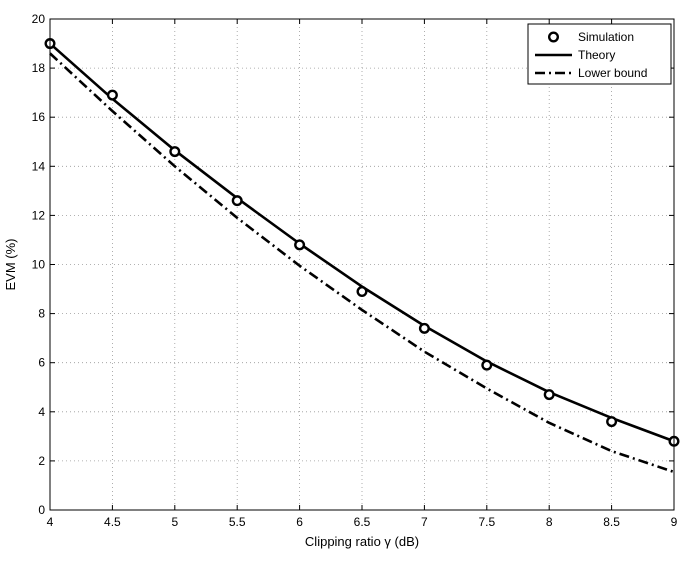 The height and width of the screenshot is (563, 692). I want to click on x-tick-label: 5, so click(174, 522).